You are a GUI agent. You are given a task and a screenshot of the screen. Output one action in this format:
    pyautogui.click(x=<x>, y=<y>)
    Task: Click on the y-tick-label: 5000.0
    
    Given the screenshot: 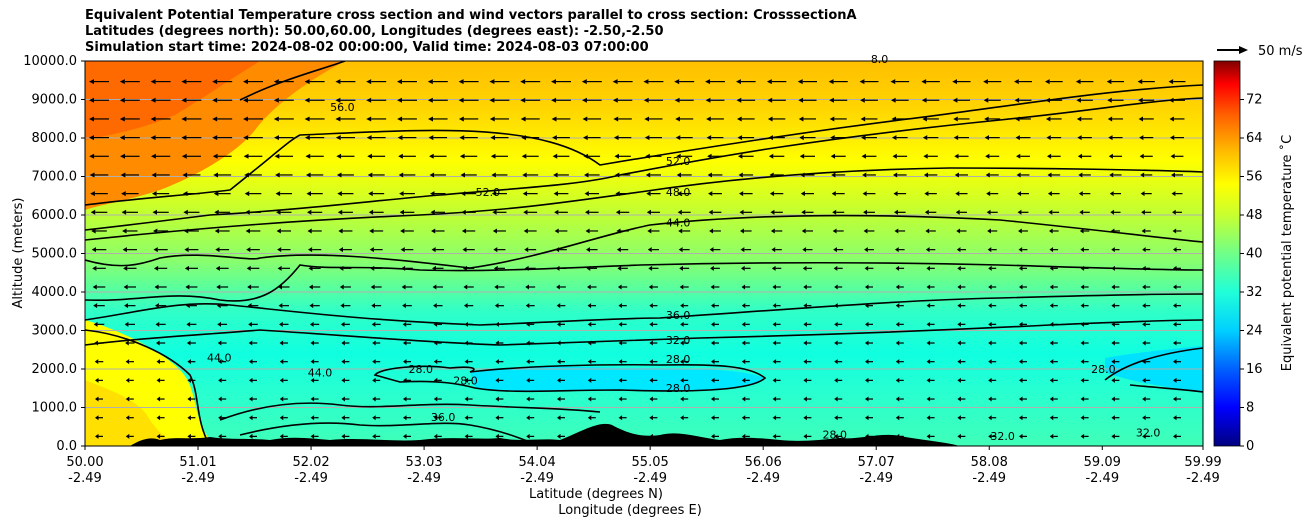 What is the action you would take?
    pyautogui.click(x=55, y=254)
    